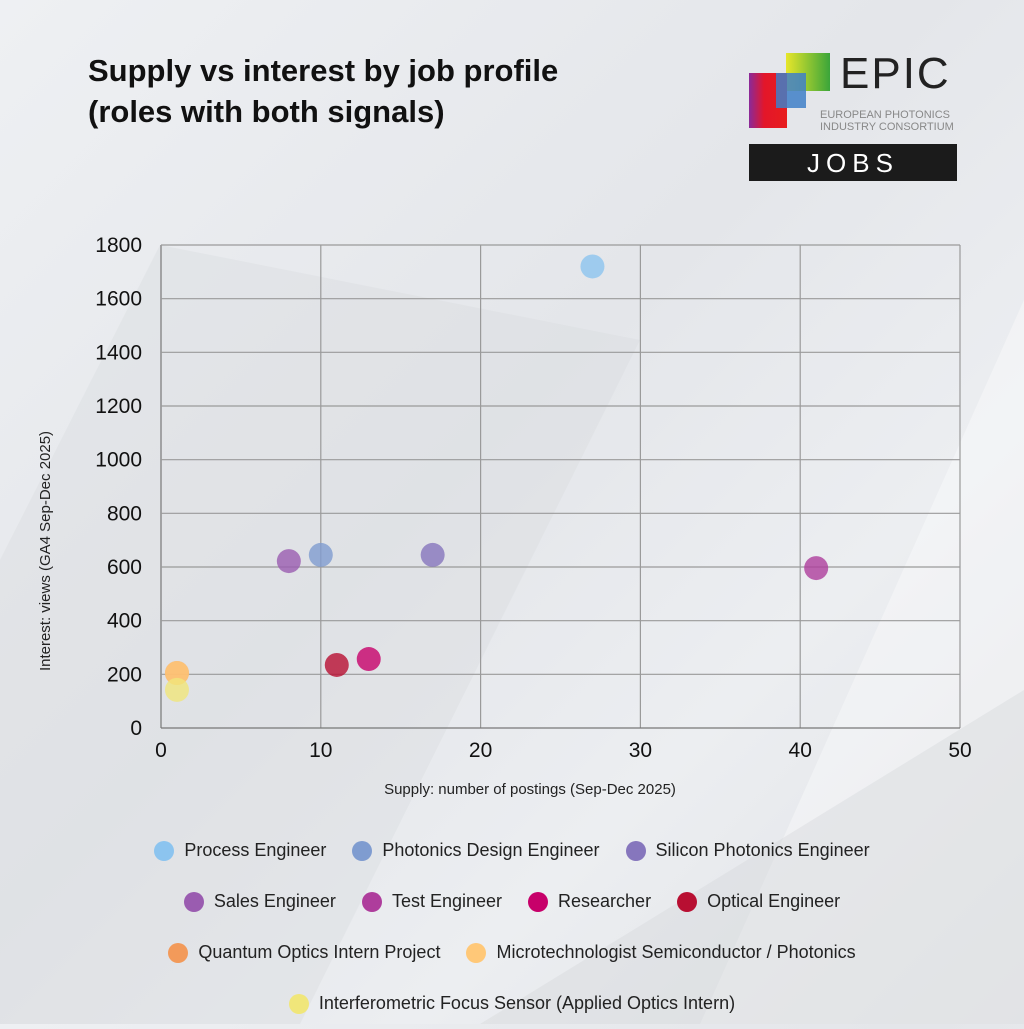  Describe the element at coordinates (118, 406) in the screenshot. I see `y-tick-label: 1200` at that location.